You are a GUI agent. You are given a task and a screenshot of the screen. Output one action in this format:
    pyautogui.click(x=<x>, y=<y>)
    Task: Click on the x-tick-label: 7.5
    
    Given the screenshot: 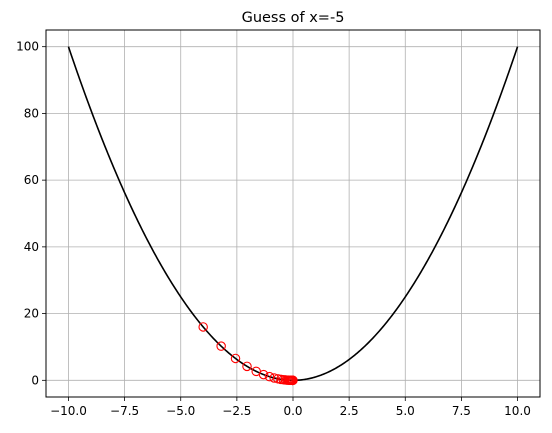 What is the action you would take?
    pyautogui.click(x=461, y=411)
    